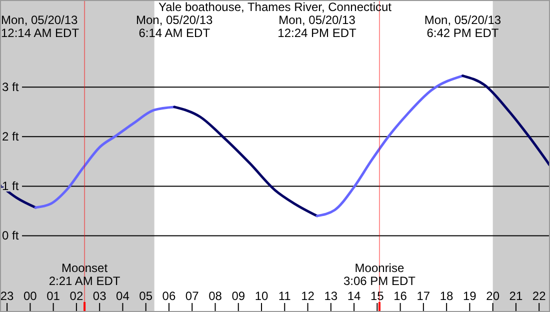 This screenshot has height=312, width=550. Describe the element at coordinates (493, 296) in the screenshot. I see `x-tick-label: 20` at that location.